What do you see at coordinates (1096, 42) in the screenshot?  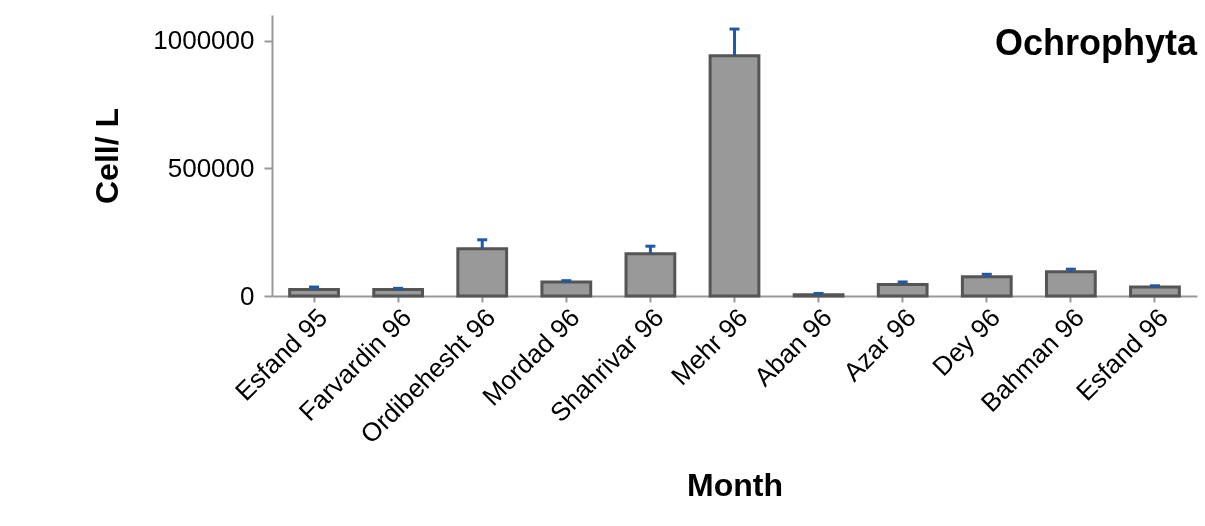 I see `chart-title: Ochrophyta` at bounding box center [1096, 42].